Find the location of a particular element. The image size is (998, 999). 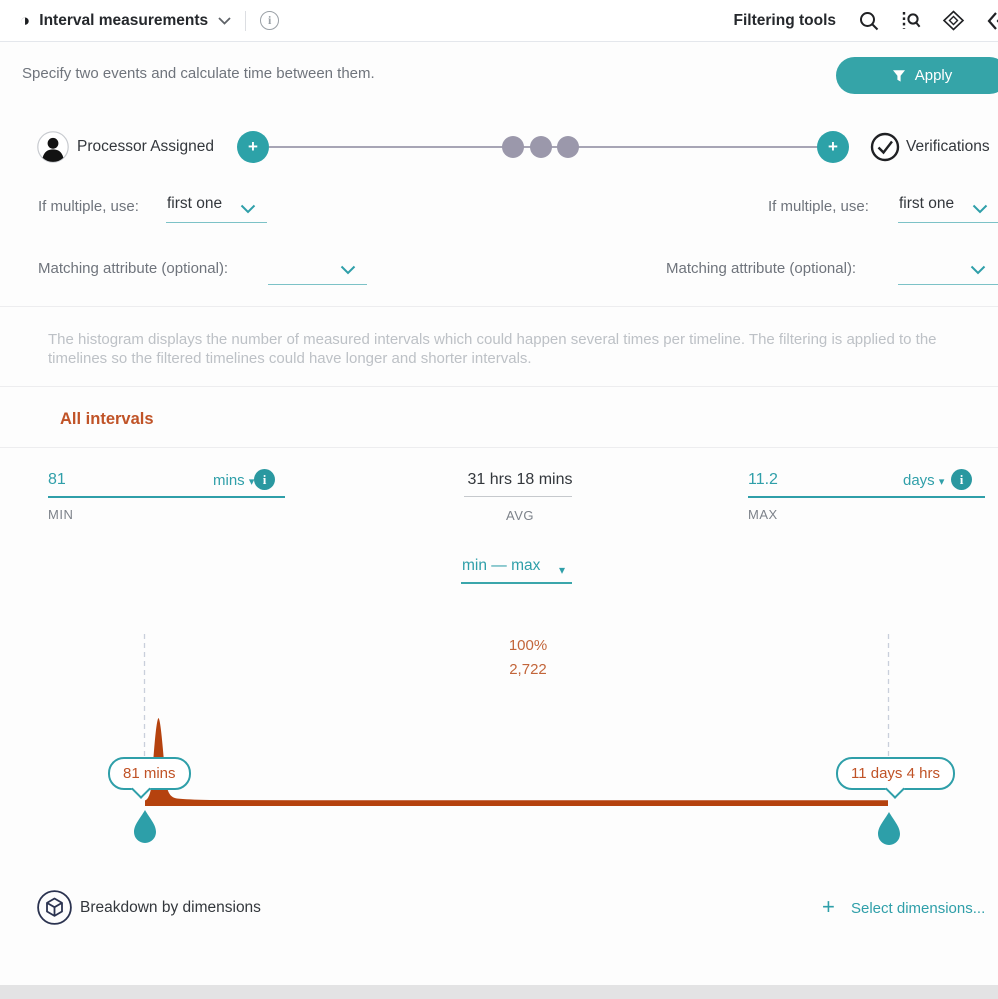

breakdown-title: Breakdown by dimensions is located at coordinates (170, 907).